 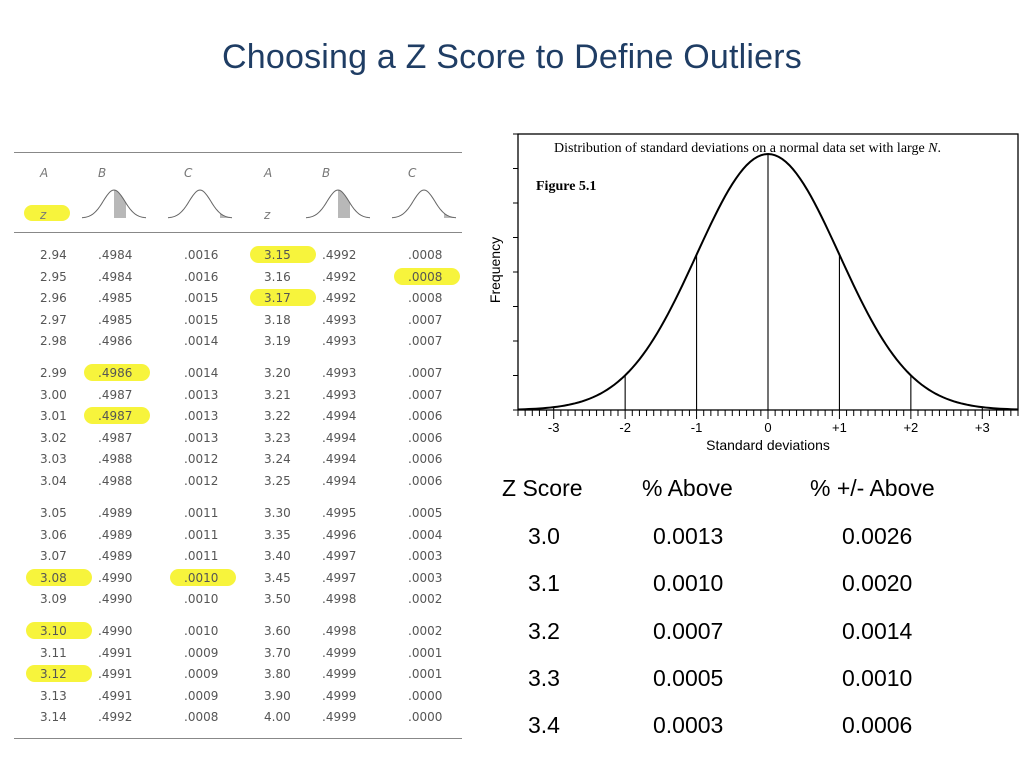 I want to click on area-c-curve-icon, so click(x=424, y=204).